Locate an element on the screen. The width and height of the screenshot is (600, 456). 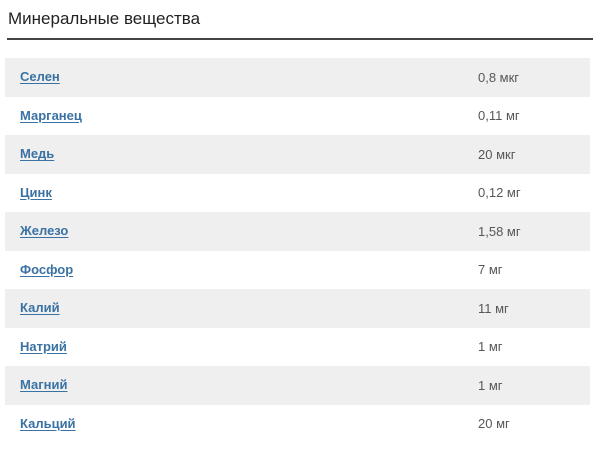
table-row: Калий 11 мг is located at coordinates (297, 308).